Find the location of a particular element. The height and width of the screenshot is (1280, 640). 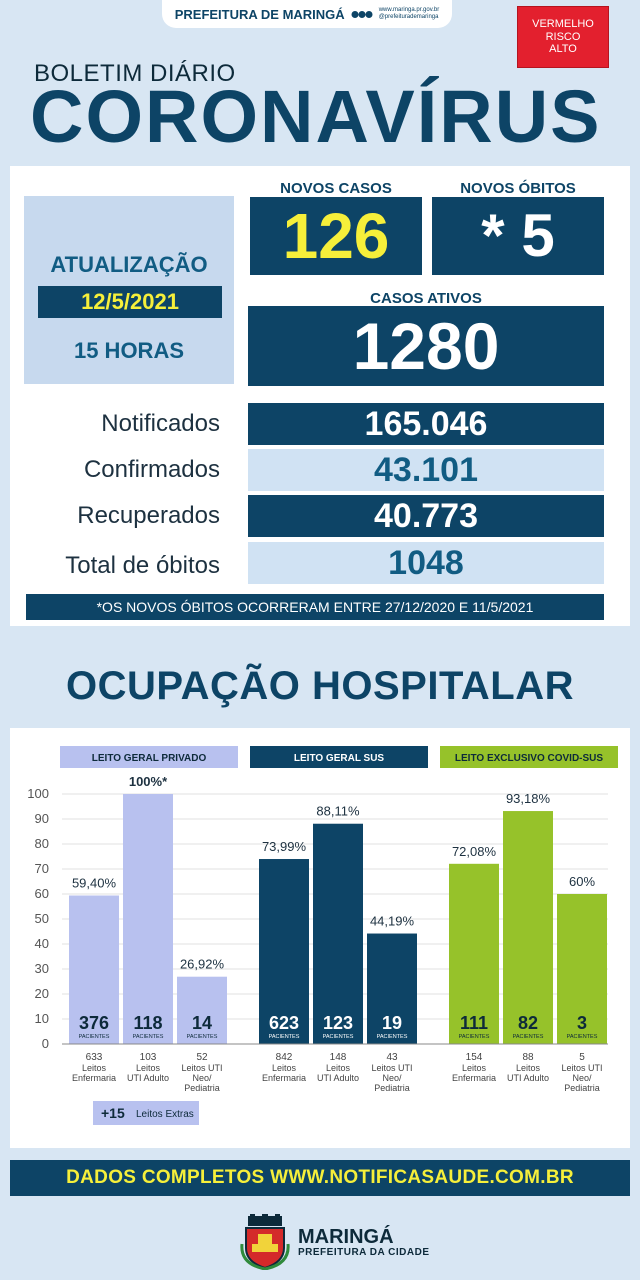

bar-value-label: 59,40% is located at coordinates (94, 883).